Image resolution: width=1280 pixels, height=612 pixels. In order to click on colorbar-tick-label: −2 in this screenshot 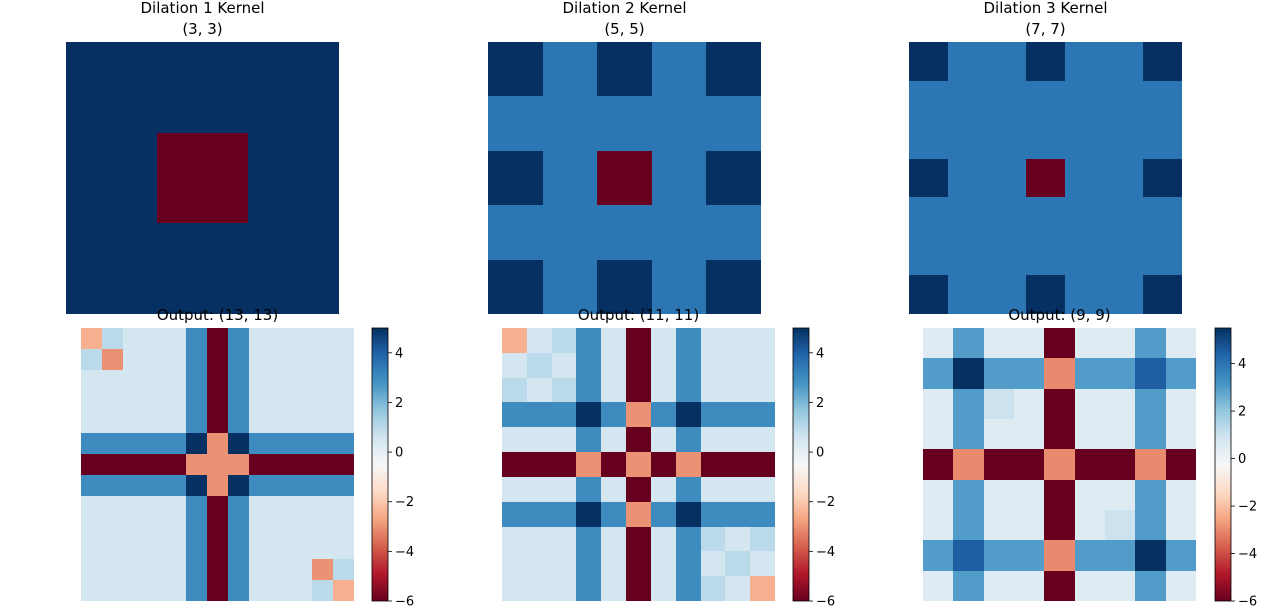, I will do `click(404, 502)`.